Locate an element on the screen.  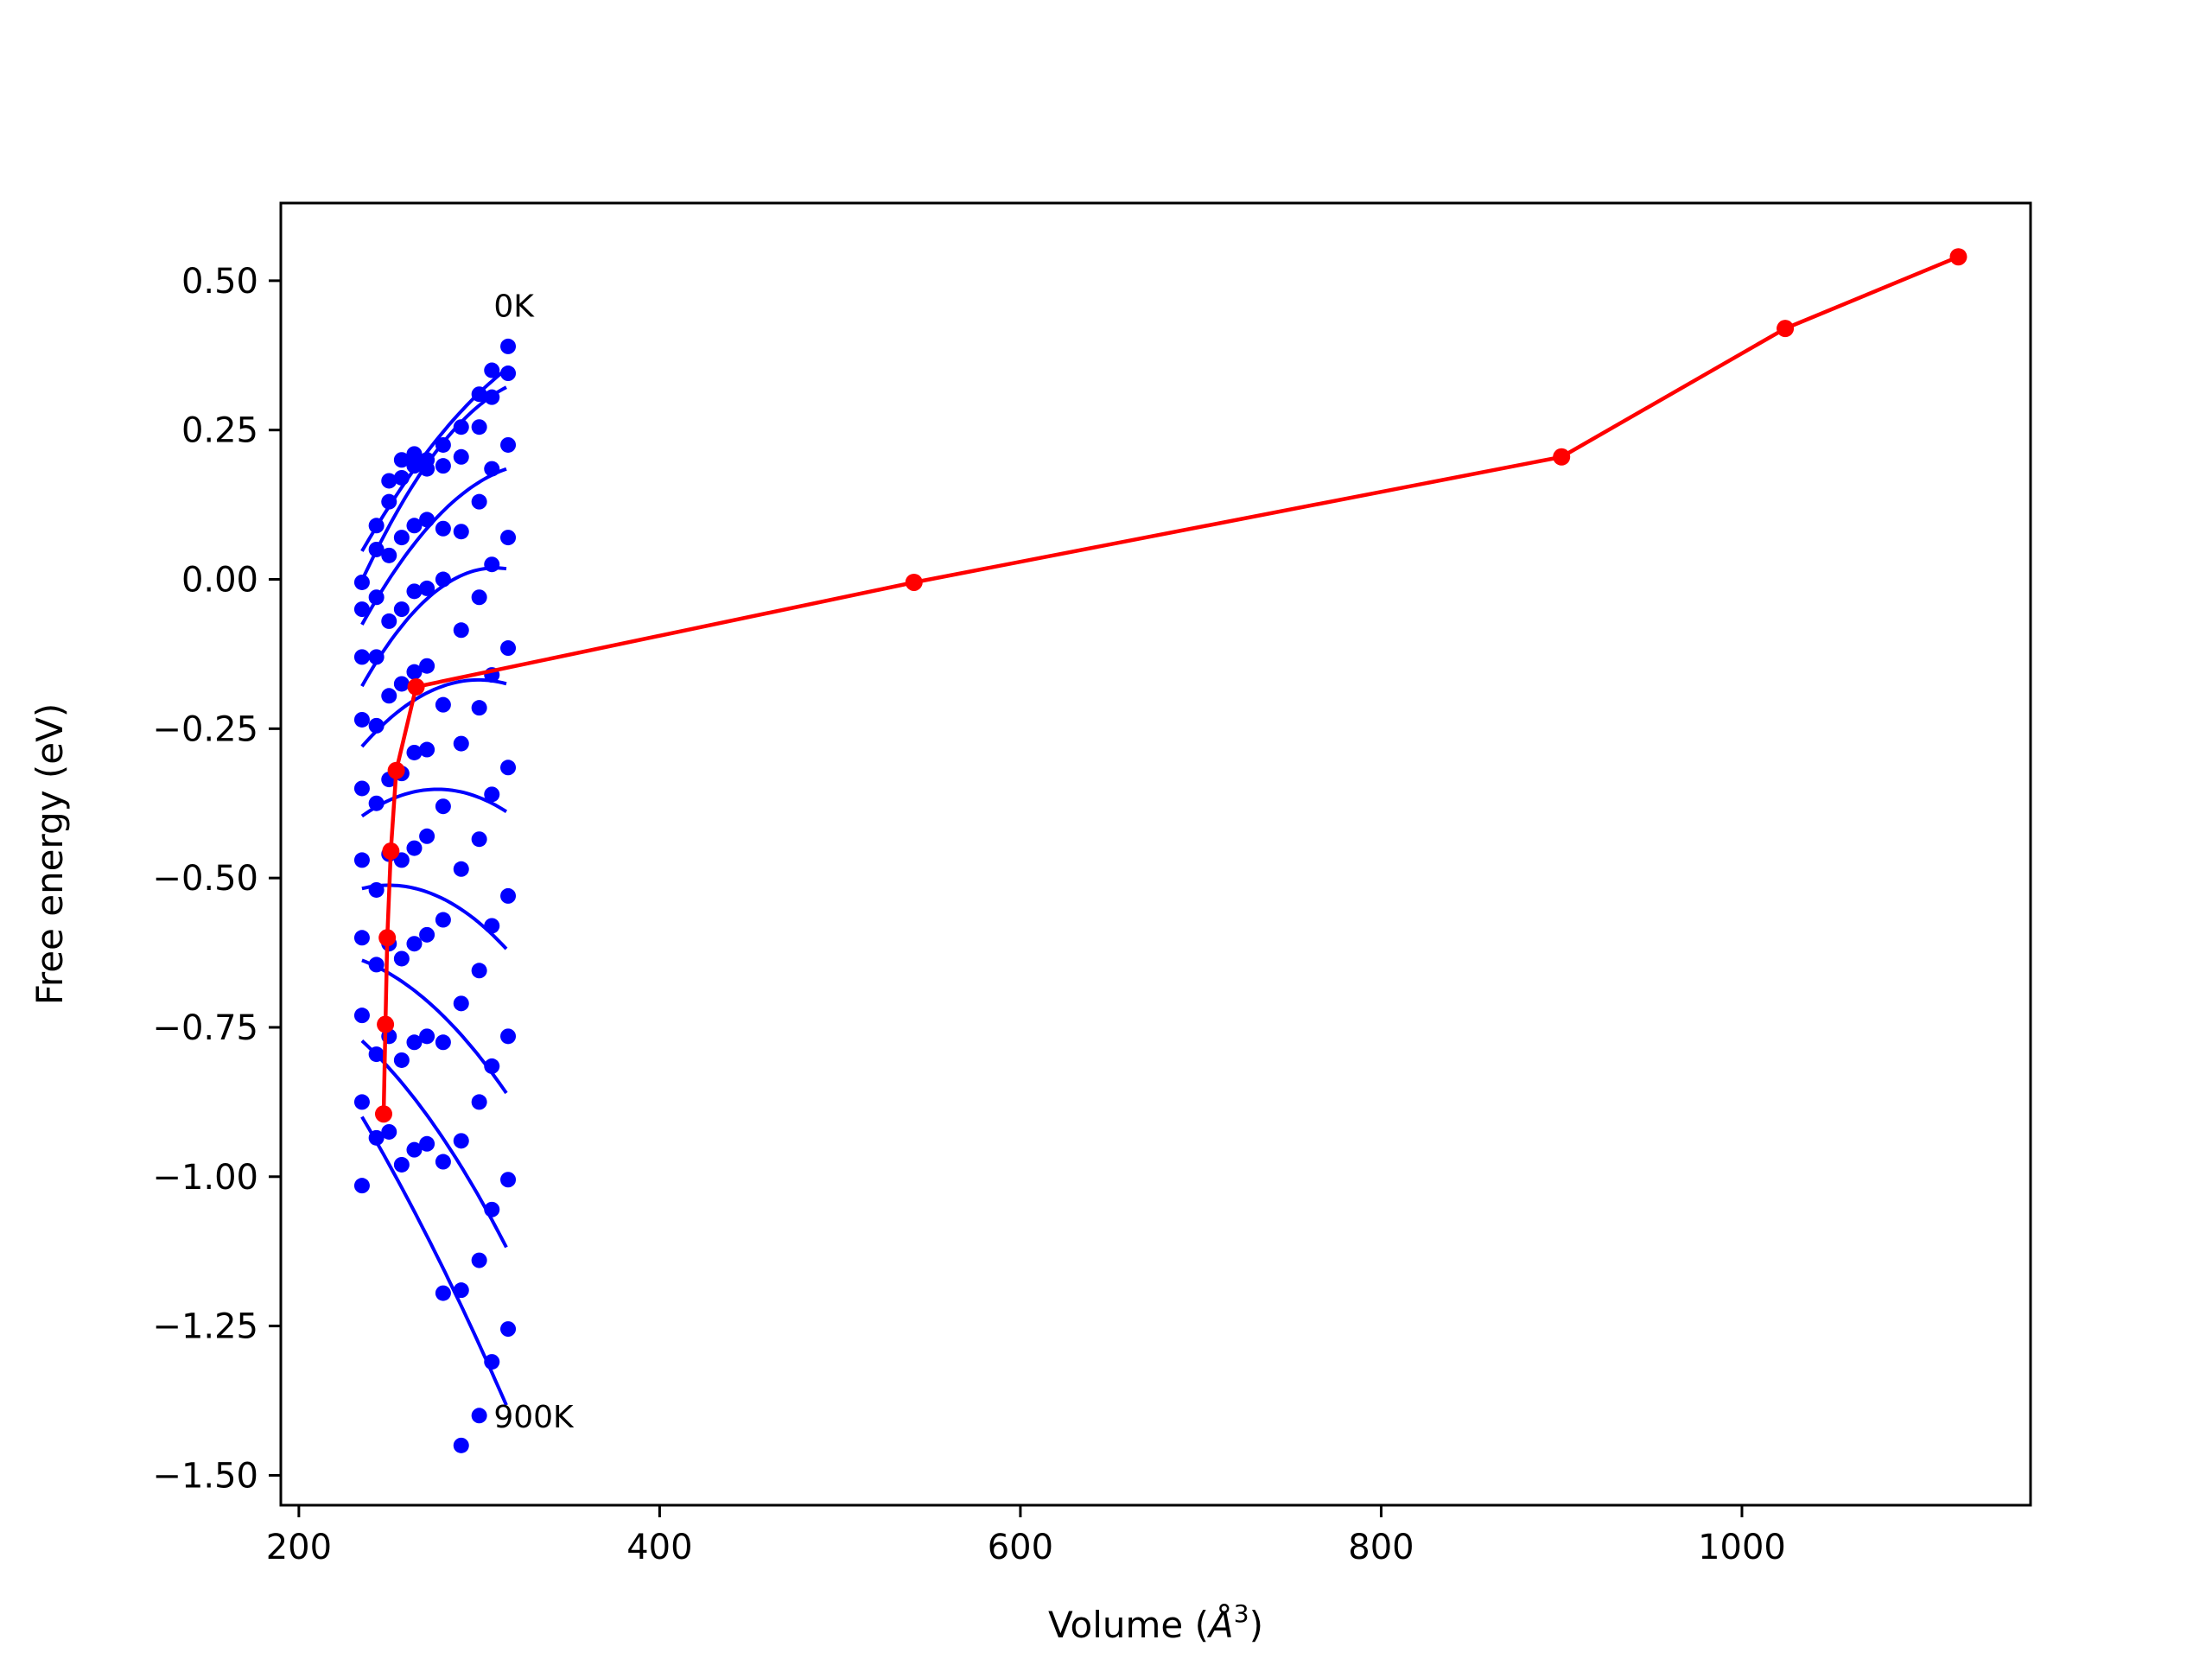
temperature-annotation: 900K is located at coordinates (534, 1417).